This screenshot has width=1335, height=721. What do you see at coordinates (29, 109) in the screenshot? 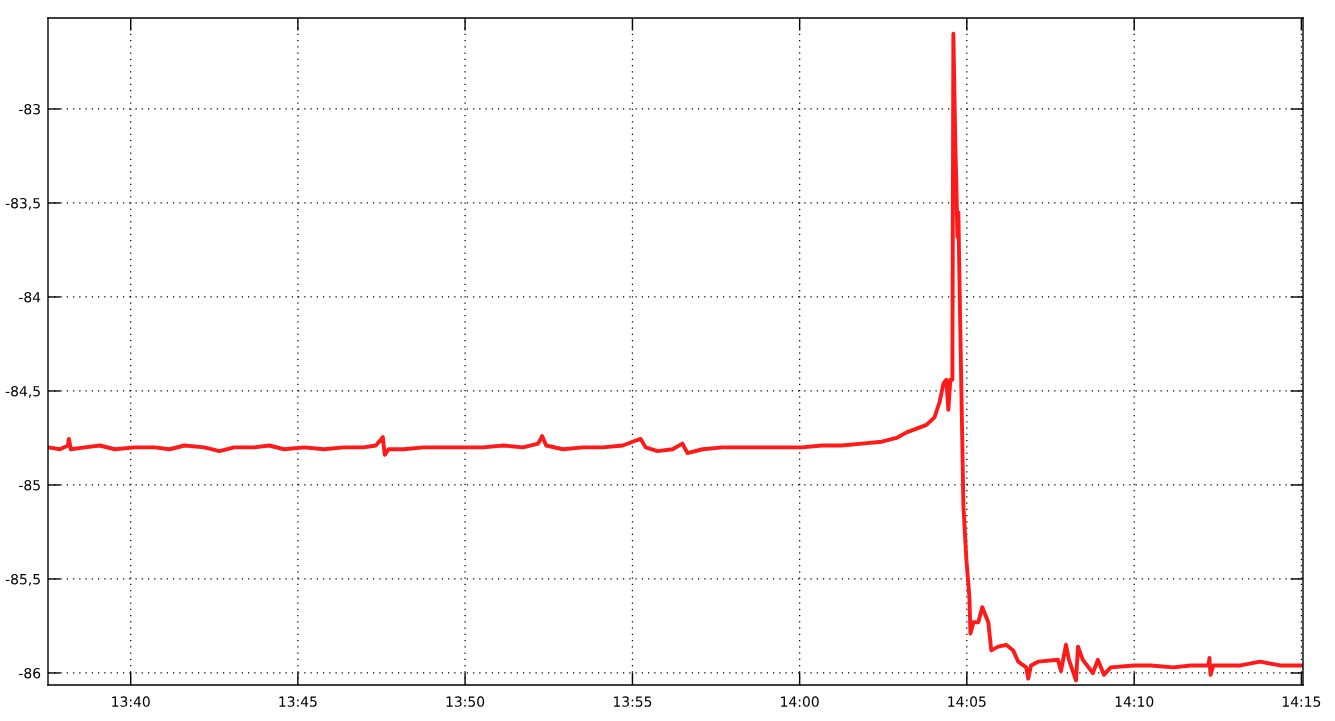
I see `y-tick-label: -83` at bounding box center [29, 109].